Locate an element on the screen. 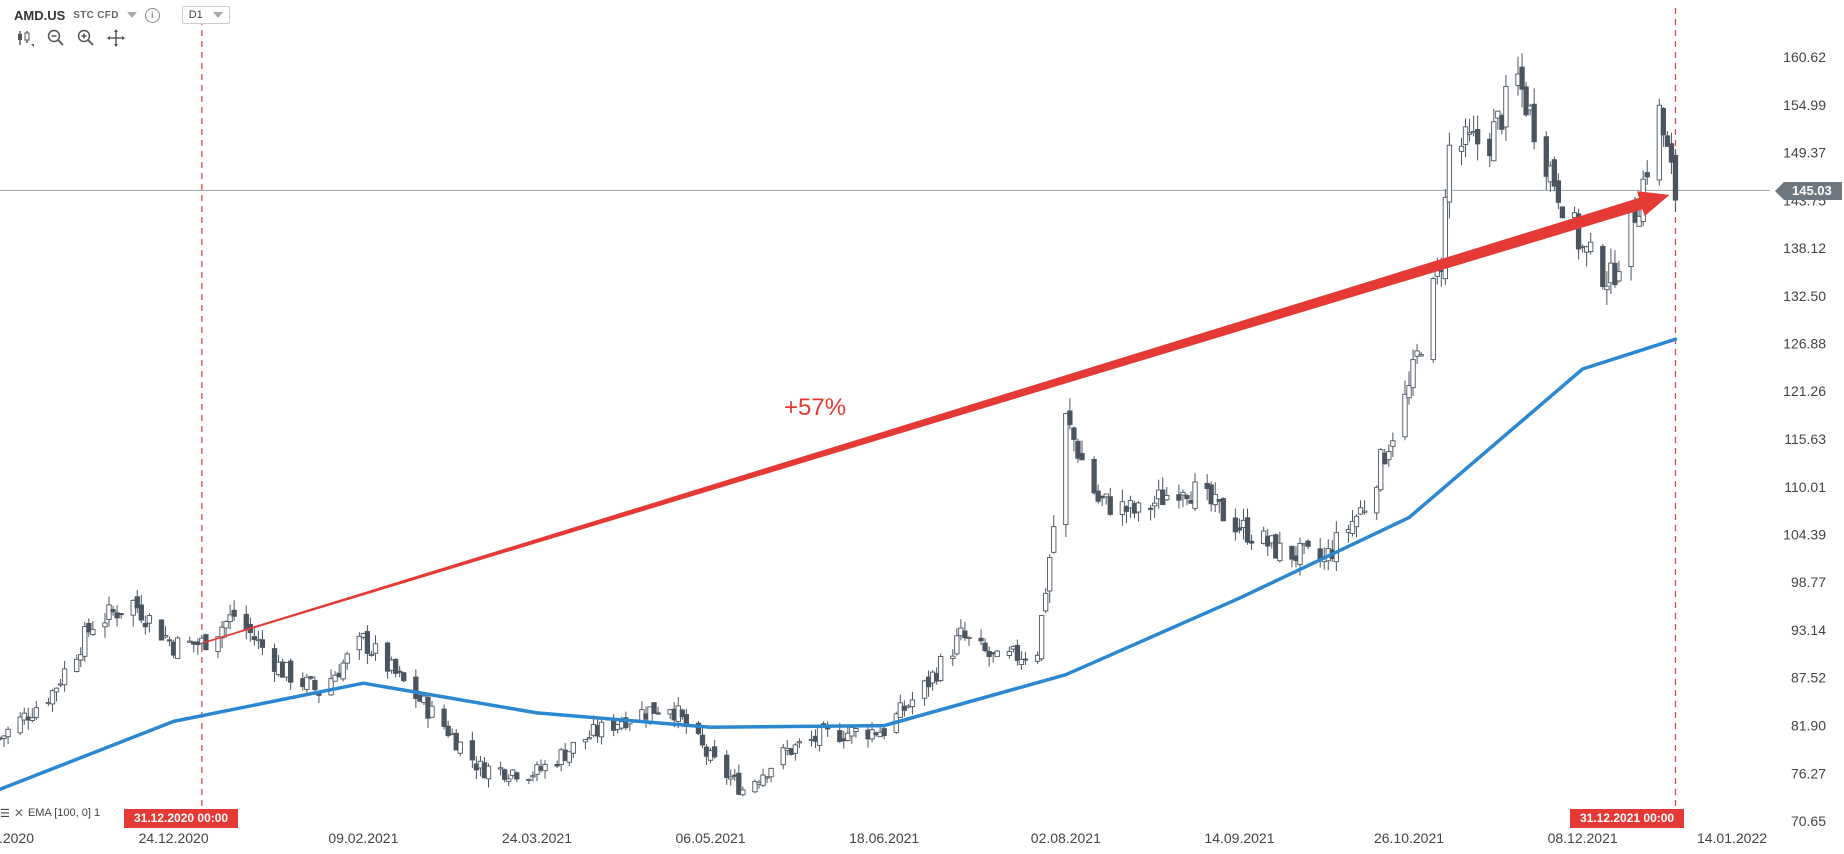 The width and height of the screenshot is (1844, 854). x-tick-label: 06.05.2021 is located at coordinates (711, 838).